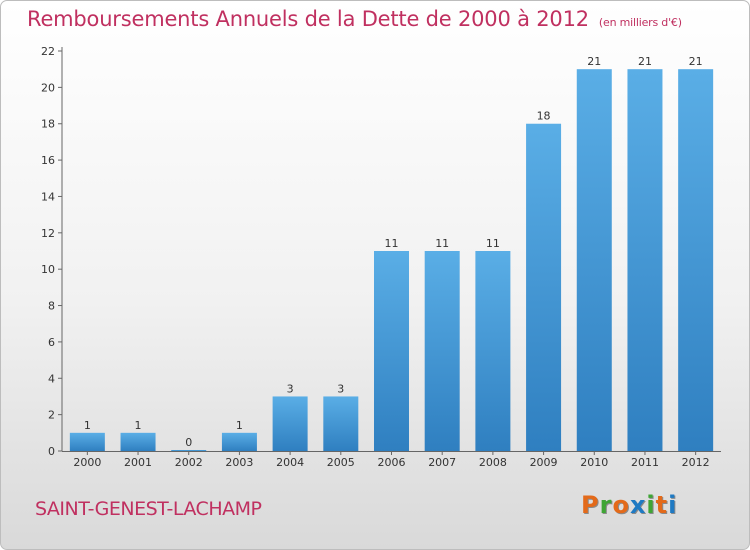 This screenshot has width=750, height=550. I want to click on x-tick-label: 2011, so click(645, 462).